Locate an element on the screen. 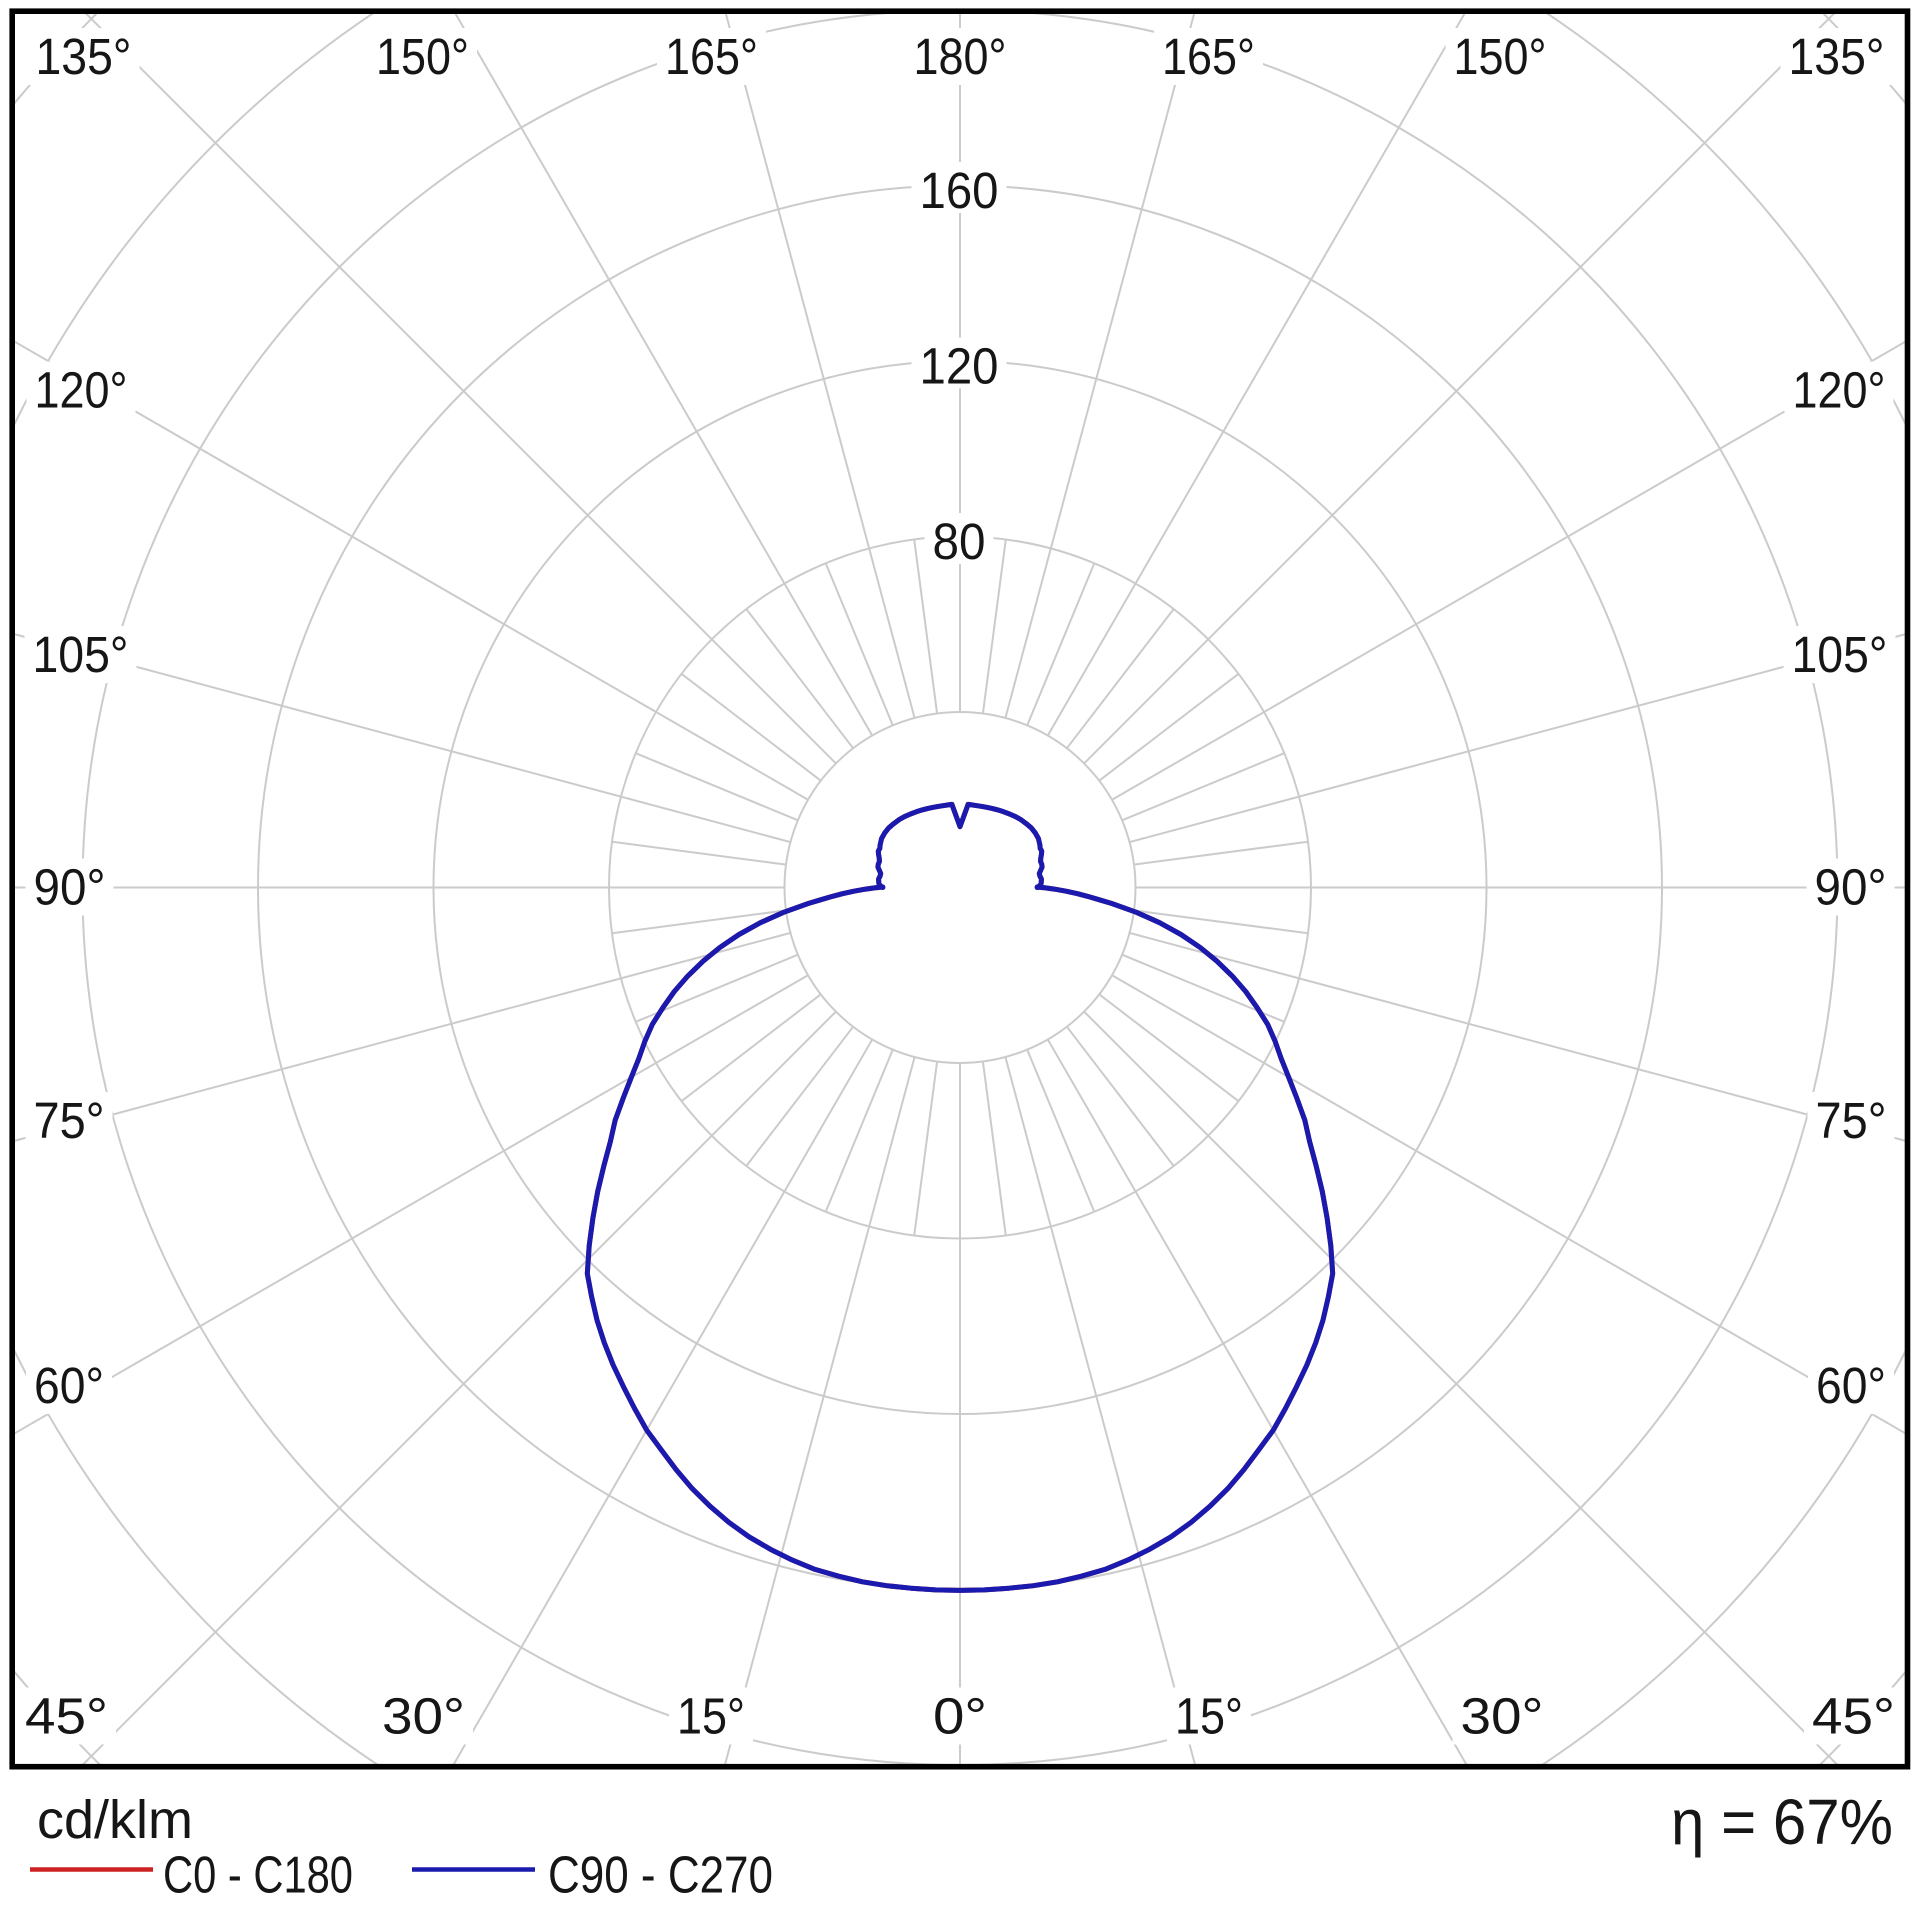 The image size is (1920, 1920). svg-text: η = 67% is located at coordinates (1782, 1822).